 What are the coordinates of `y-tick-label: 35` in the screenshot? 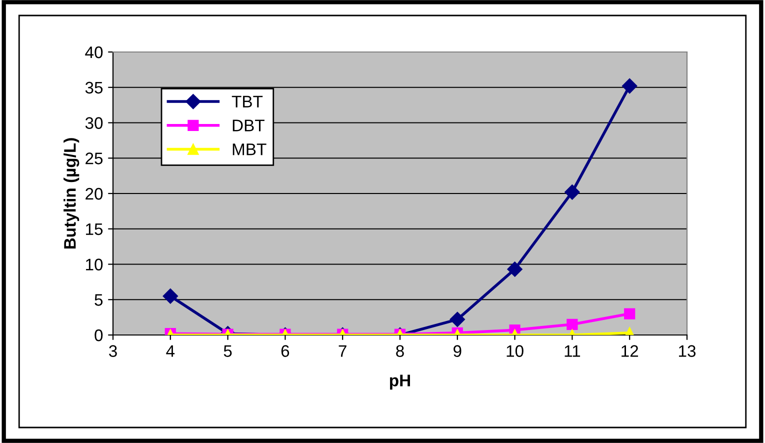 It's located at (94, 88).